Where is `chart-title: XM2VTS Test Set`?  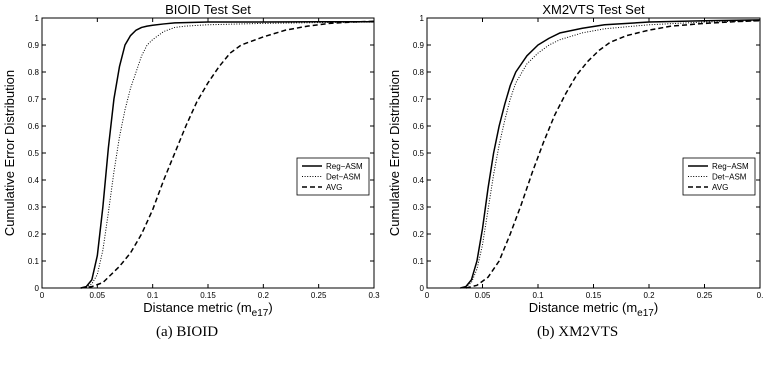 chart-title: XM2VTS Test Set is located at coordinates (593, 9).